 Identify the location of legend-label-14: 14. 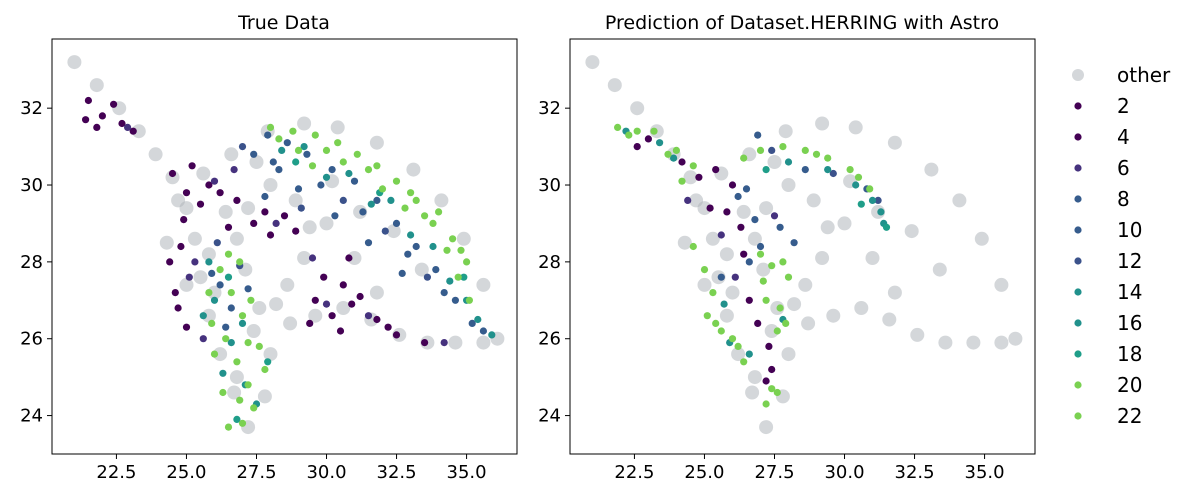
(1129, 292).